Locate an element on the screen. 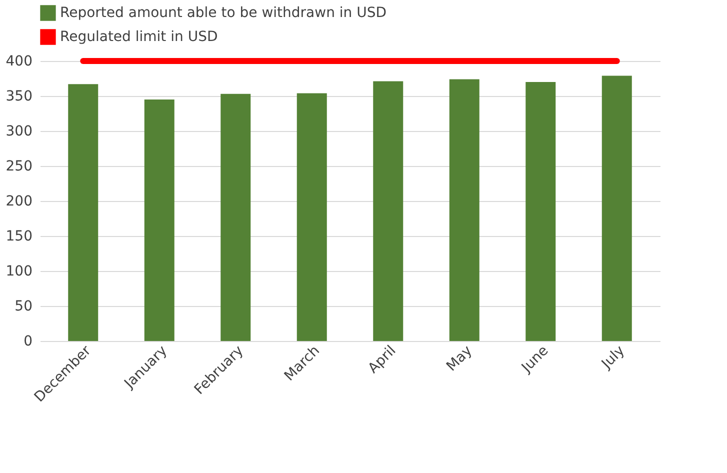 This screenshot has height=473, width=727. y-tick-label: 0 is located at coordinates (28, 342).